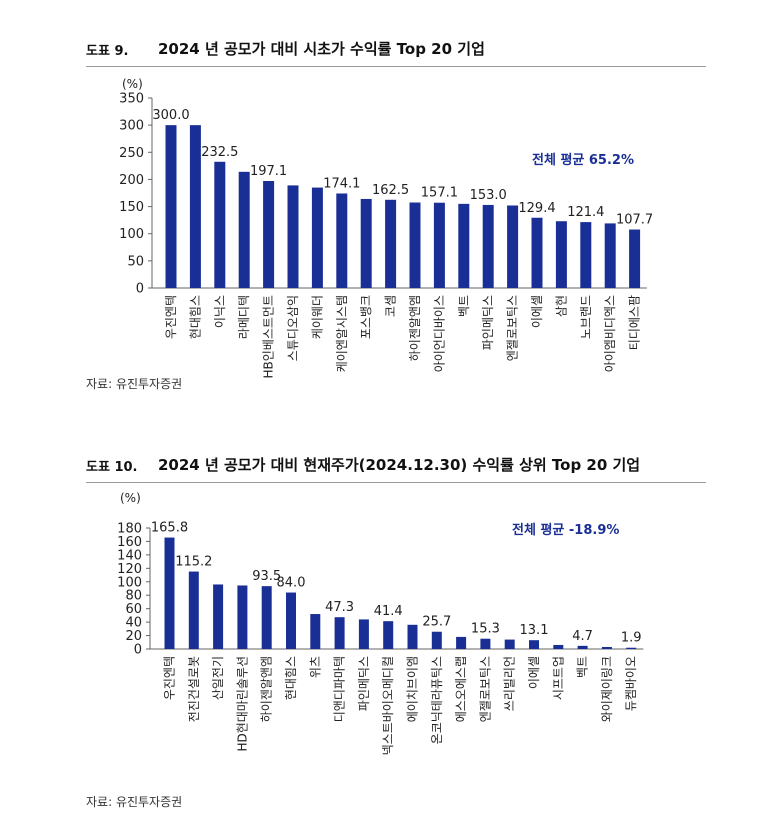  What do you see at coordinates (388, 611) in the screenshot?
I see `data-label: 41.4` at bounding box center [388, 611].